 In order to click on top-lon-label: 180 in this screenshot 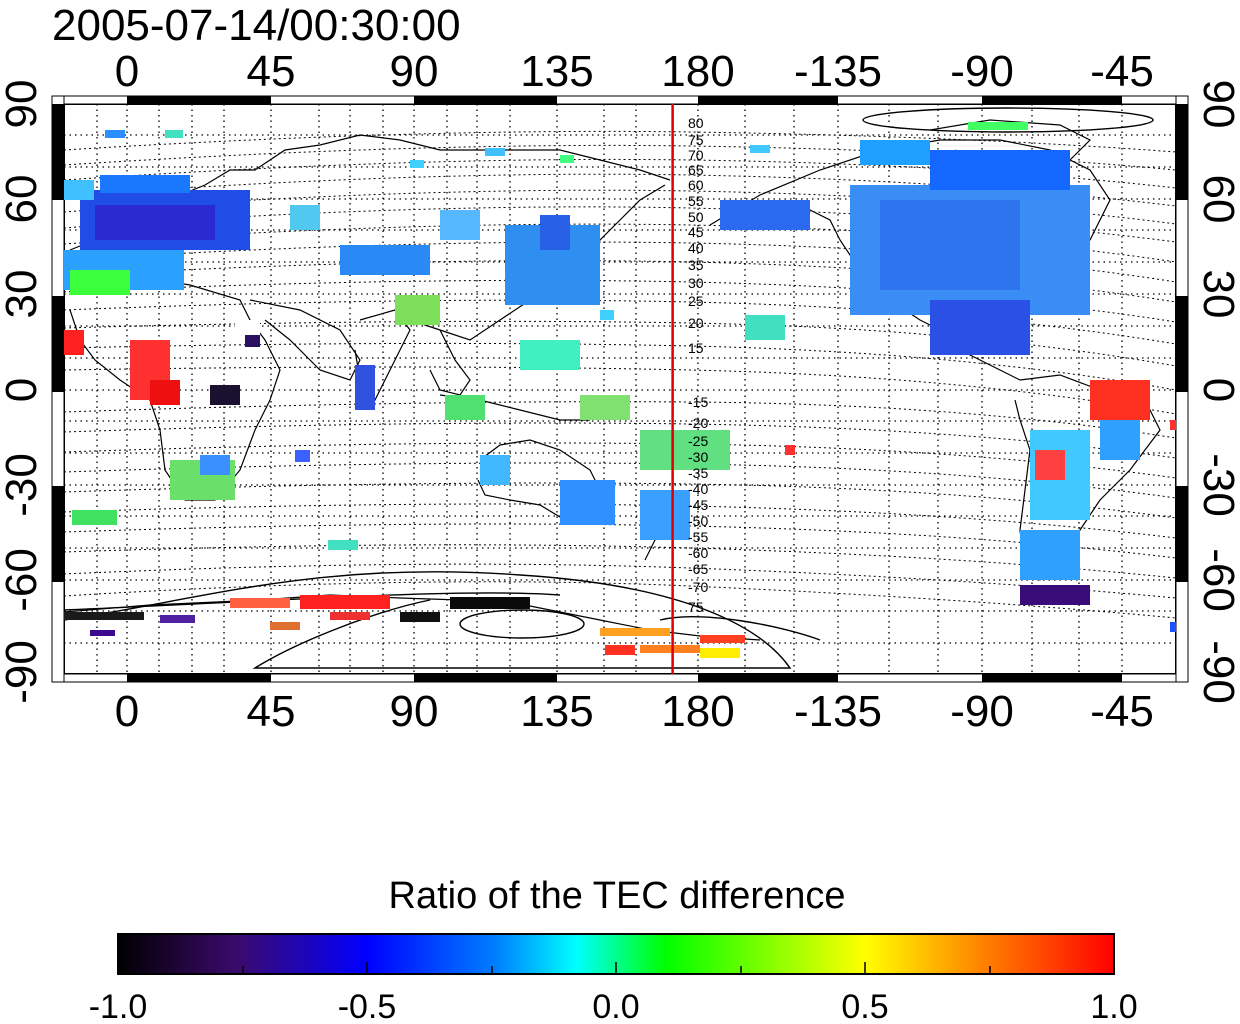, I will do `click(697, 71)`.